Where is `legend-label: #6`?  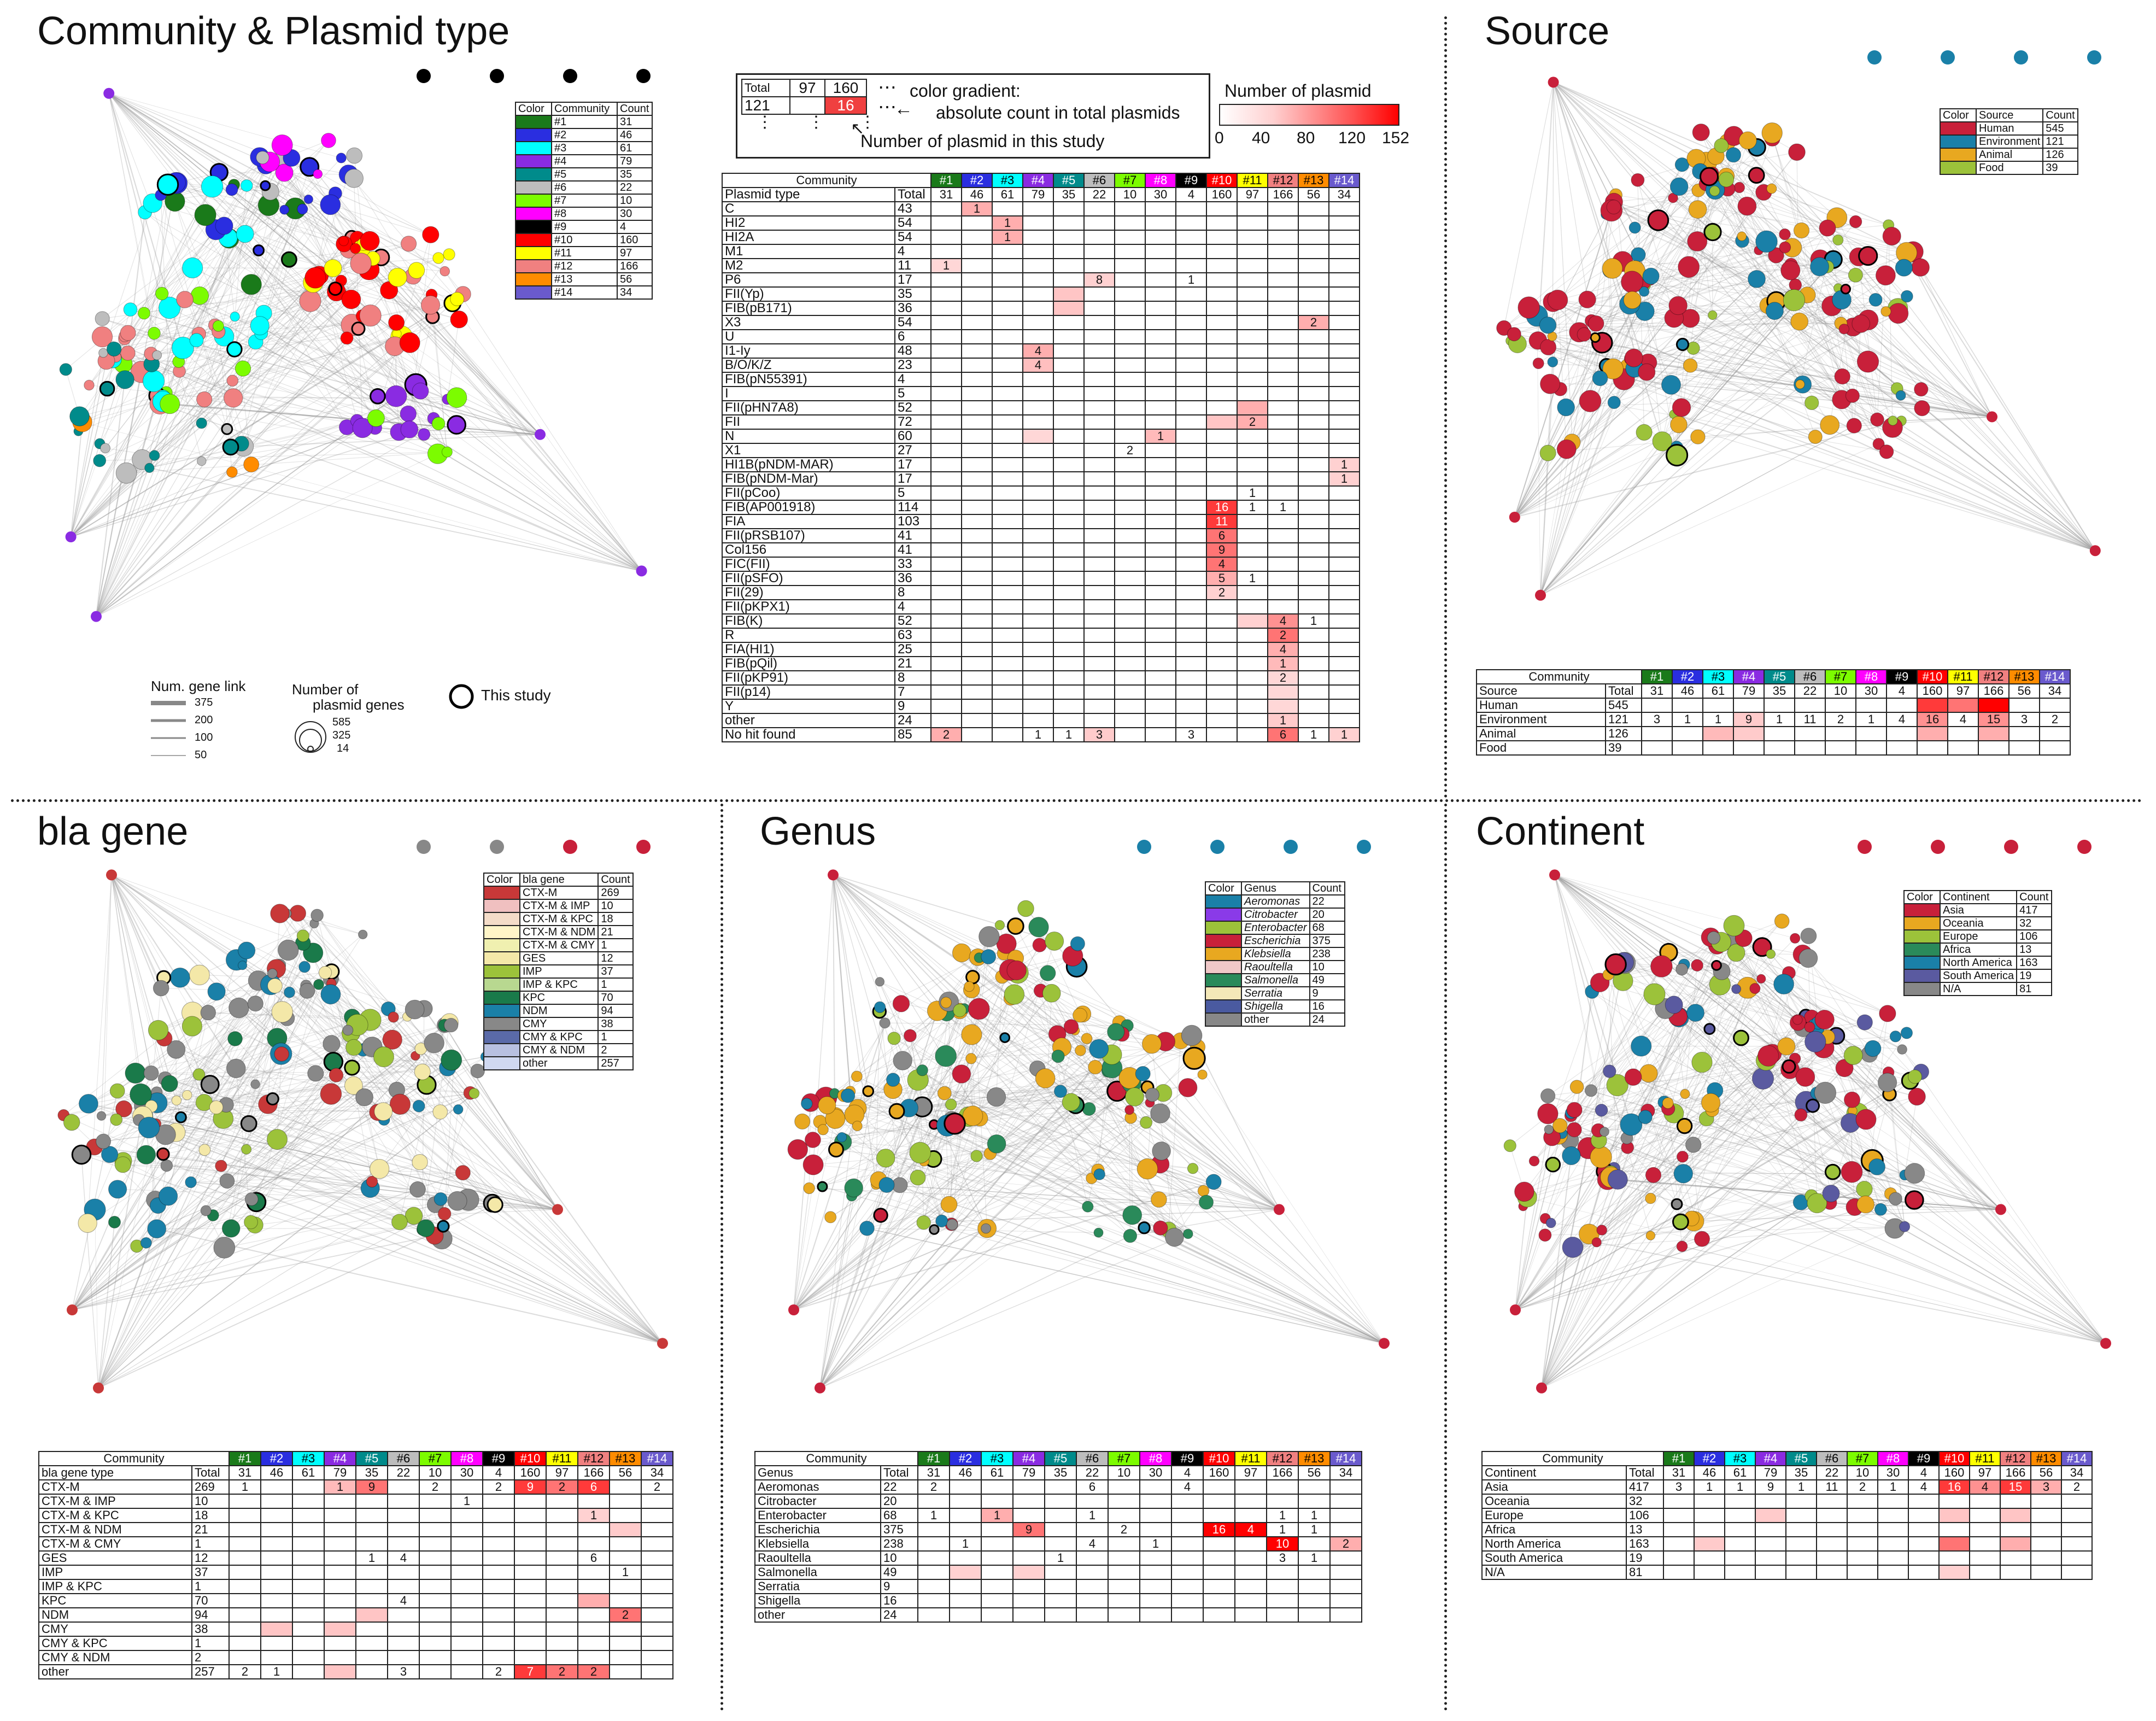
legend-label: #6 is located at coordinates (584, 187).